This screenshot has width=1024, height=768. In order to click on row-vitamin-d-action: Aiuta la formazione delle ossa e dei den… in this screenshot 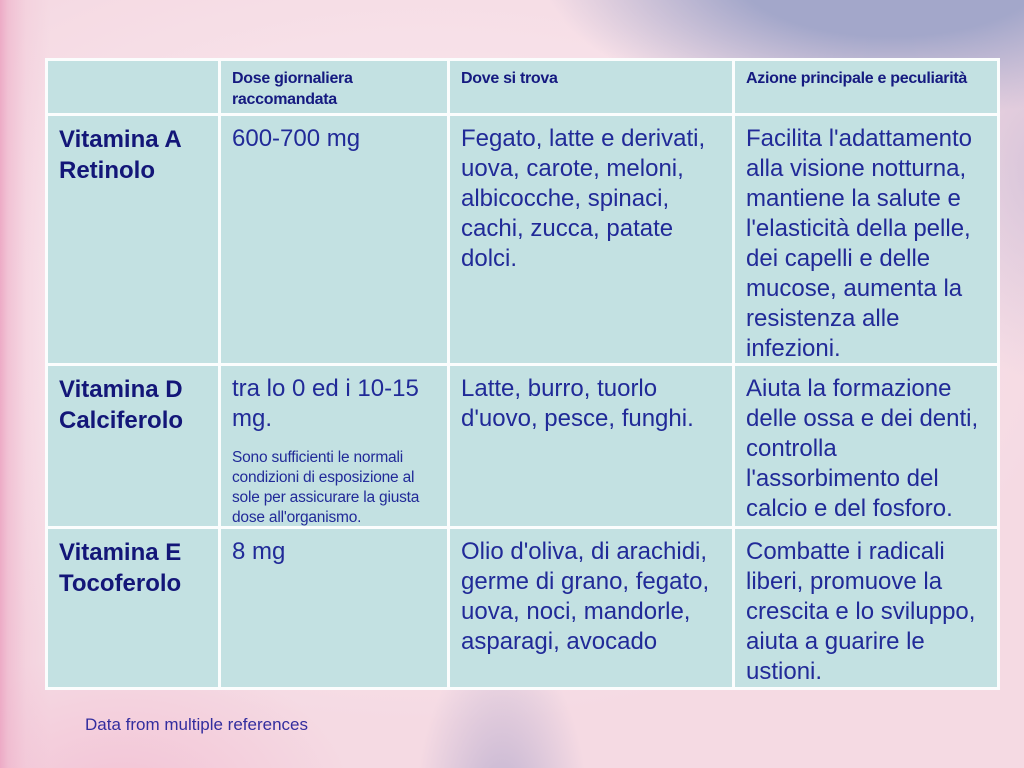, I will do `click(866, 446)`.